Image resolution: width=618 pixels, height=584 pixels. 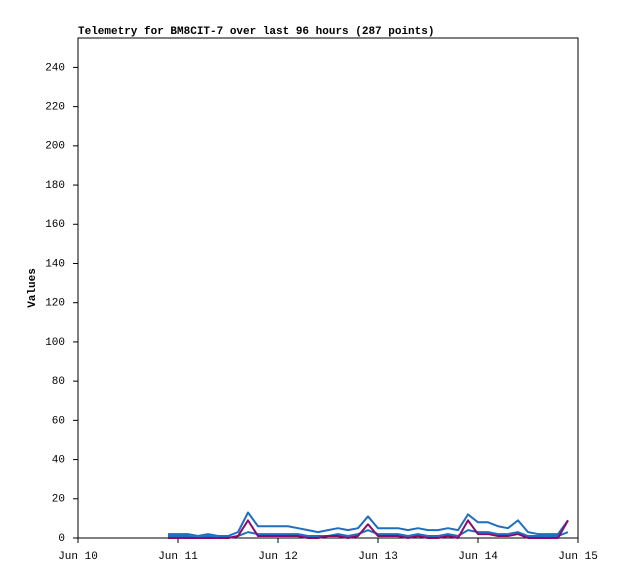 I want to click on y-tick-label: 140, so click(x=55, y=264).